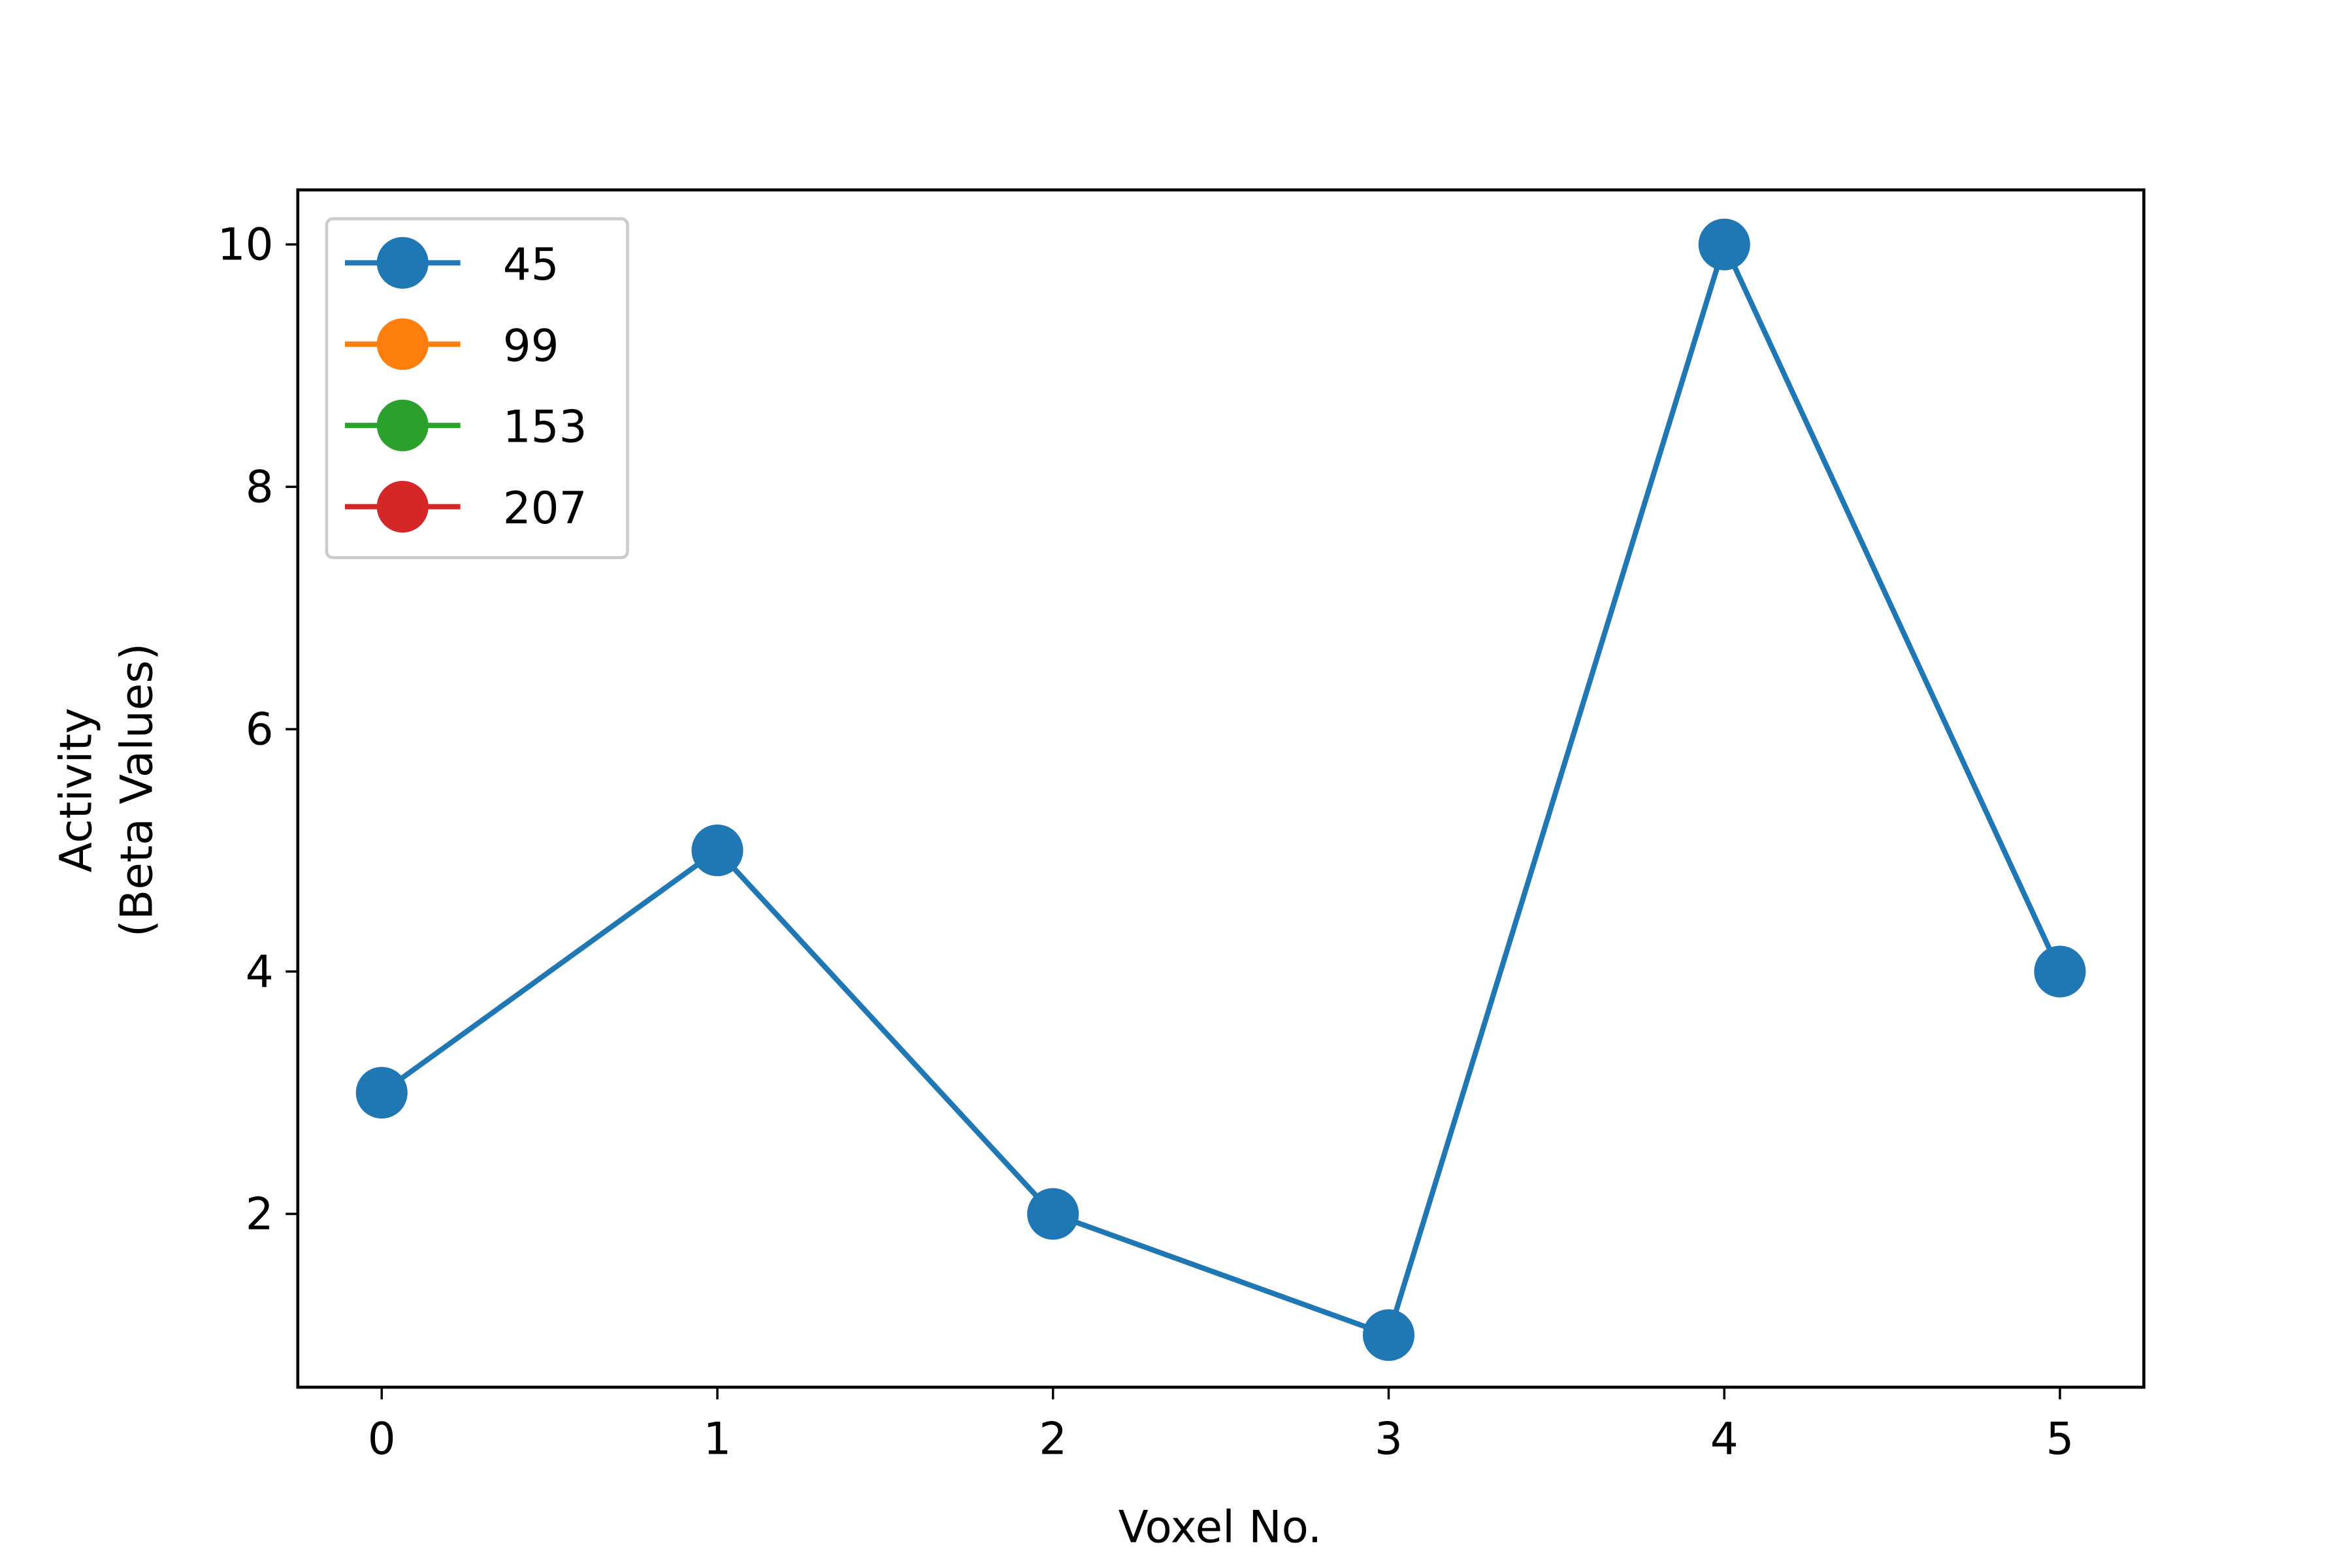  What do you see at coordinates (260, 1213) in the screenshot?
I see `y-tick-label: 2` at bounding box center [260, 1213].